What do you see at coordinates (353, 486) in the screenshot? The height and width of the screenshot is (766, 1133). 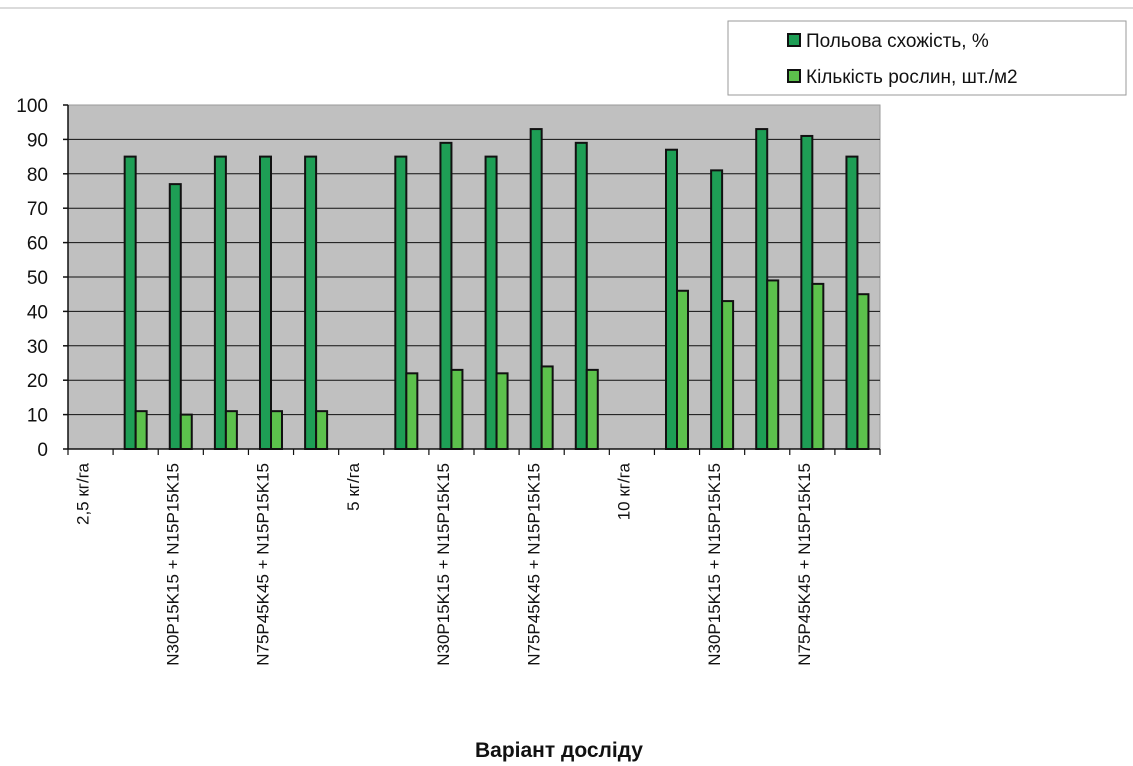 I see `x-category-label: 5 кг/га` at bounding box center [353, 486].